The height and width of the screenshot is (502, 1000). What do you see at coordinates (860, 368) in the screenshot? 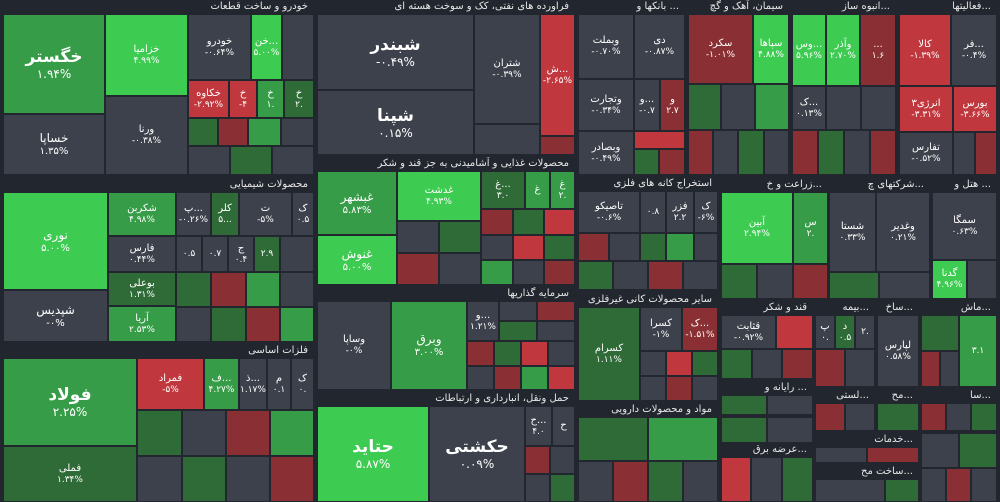
I see `tile-insurance-small` at bounding box center [860, 368].